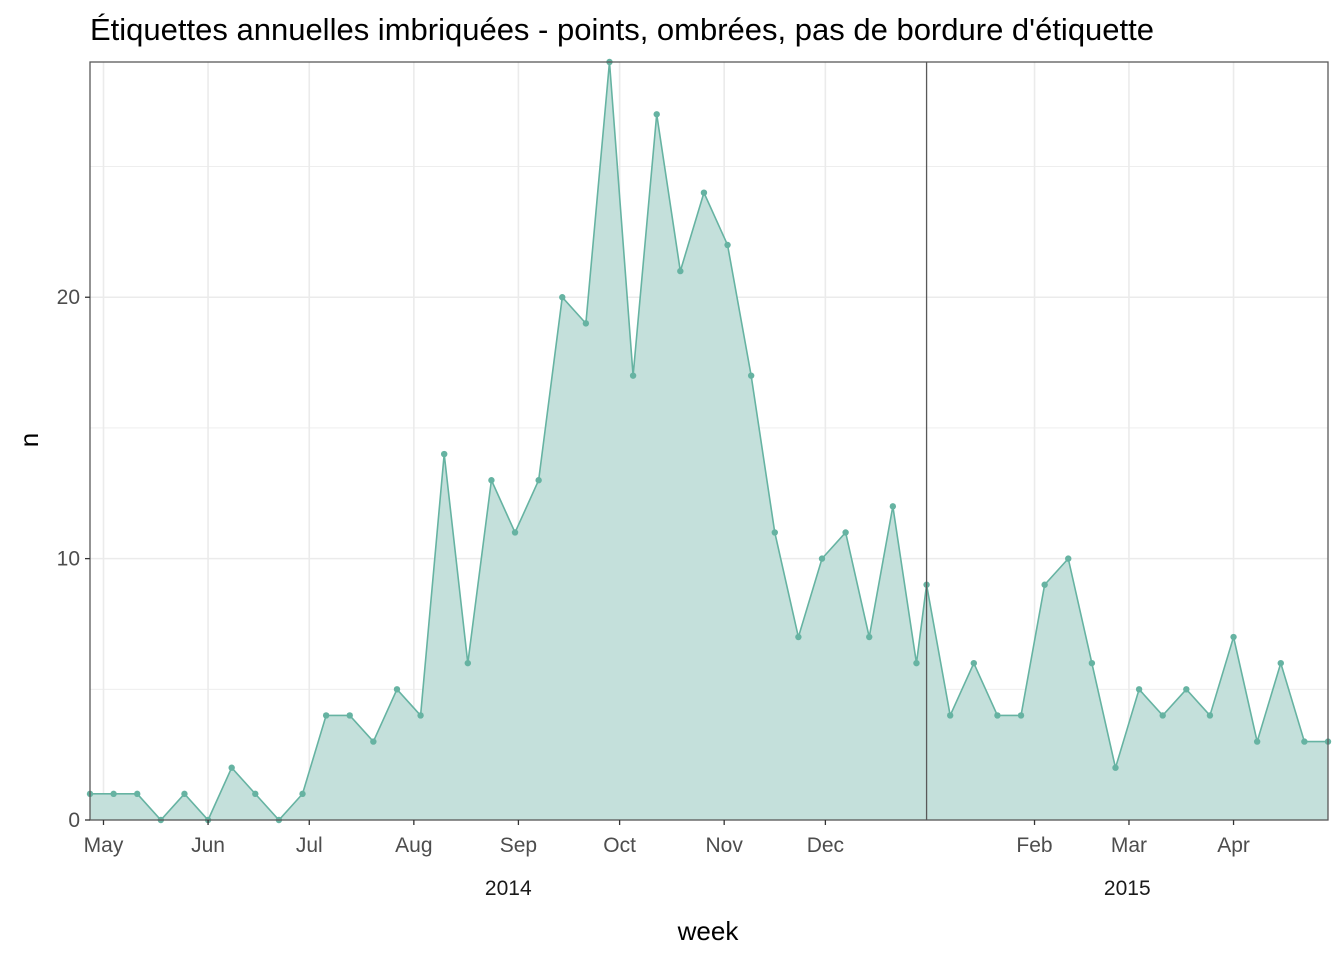  What do you see at coordinates (104, 845) in the screenshot?
I see `x-tick-label: May` at bounding box center [104, 845].